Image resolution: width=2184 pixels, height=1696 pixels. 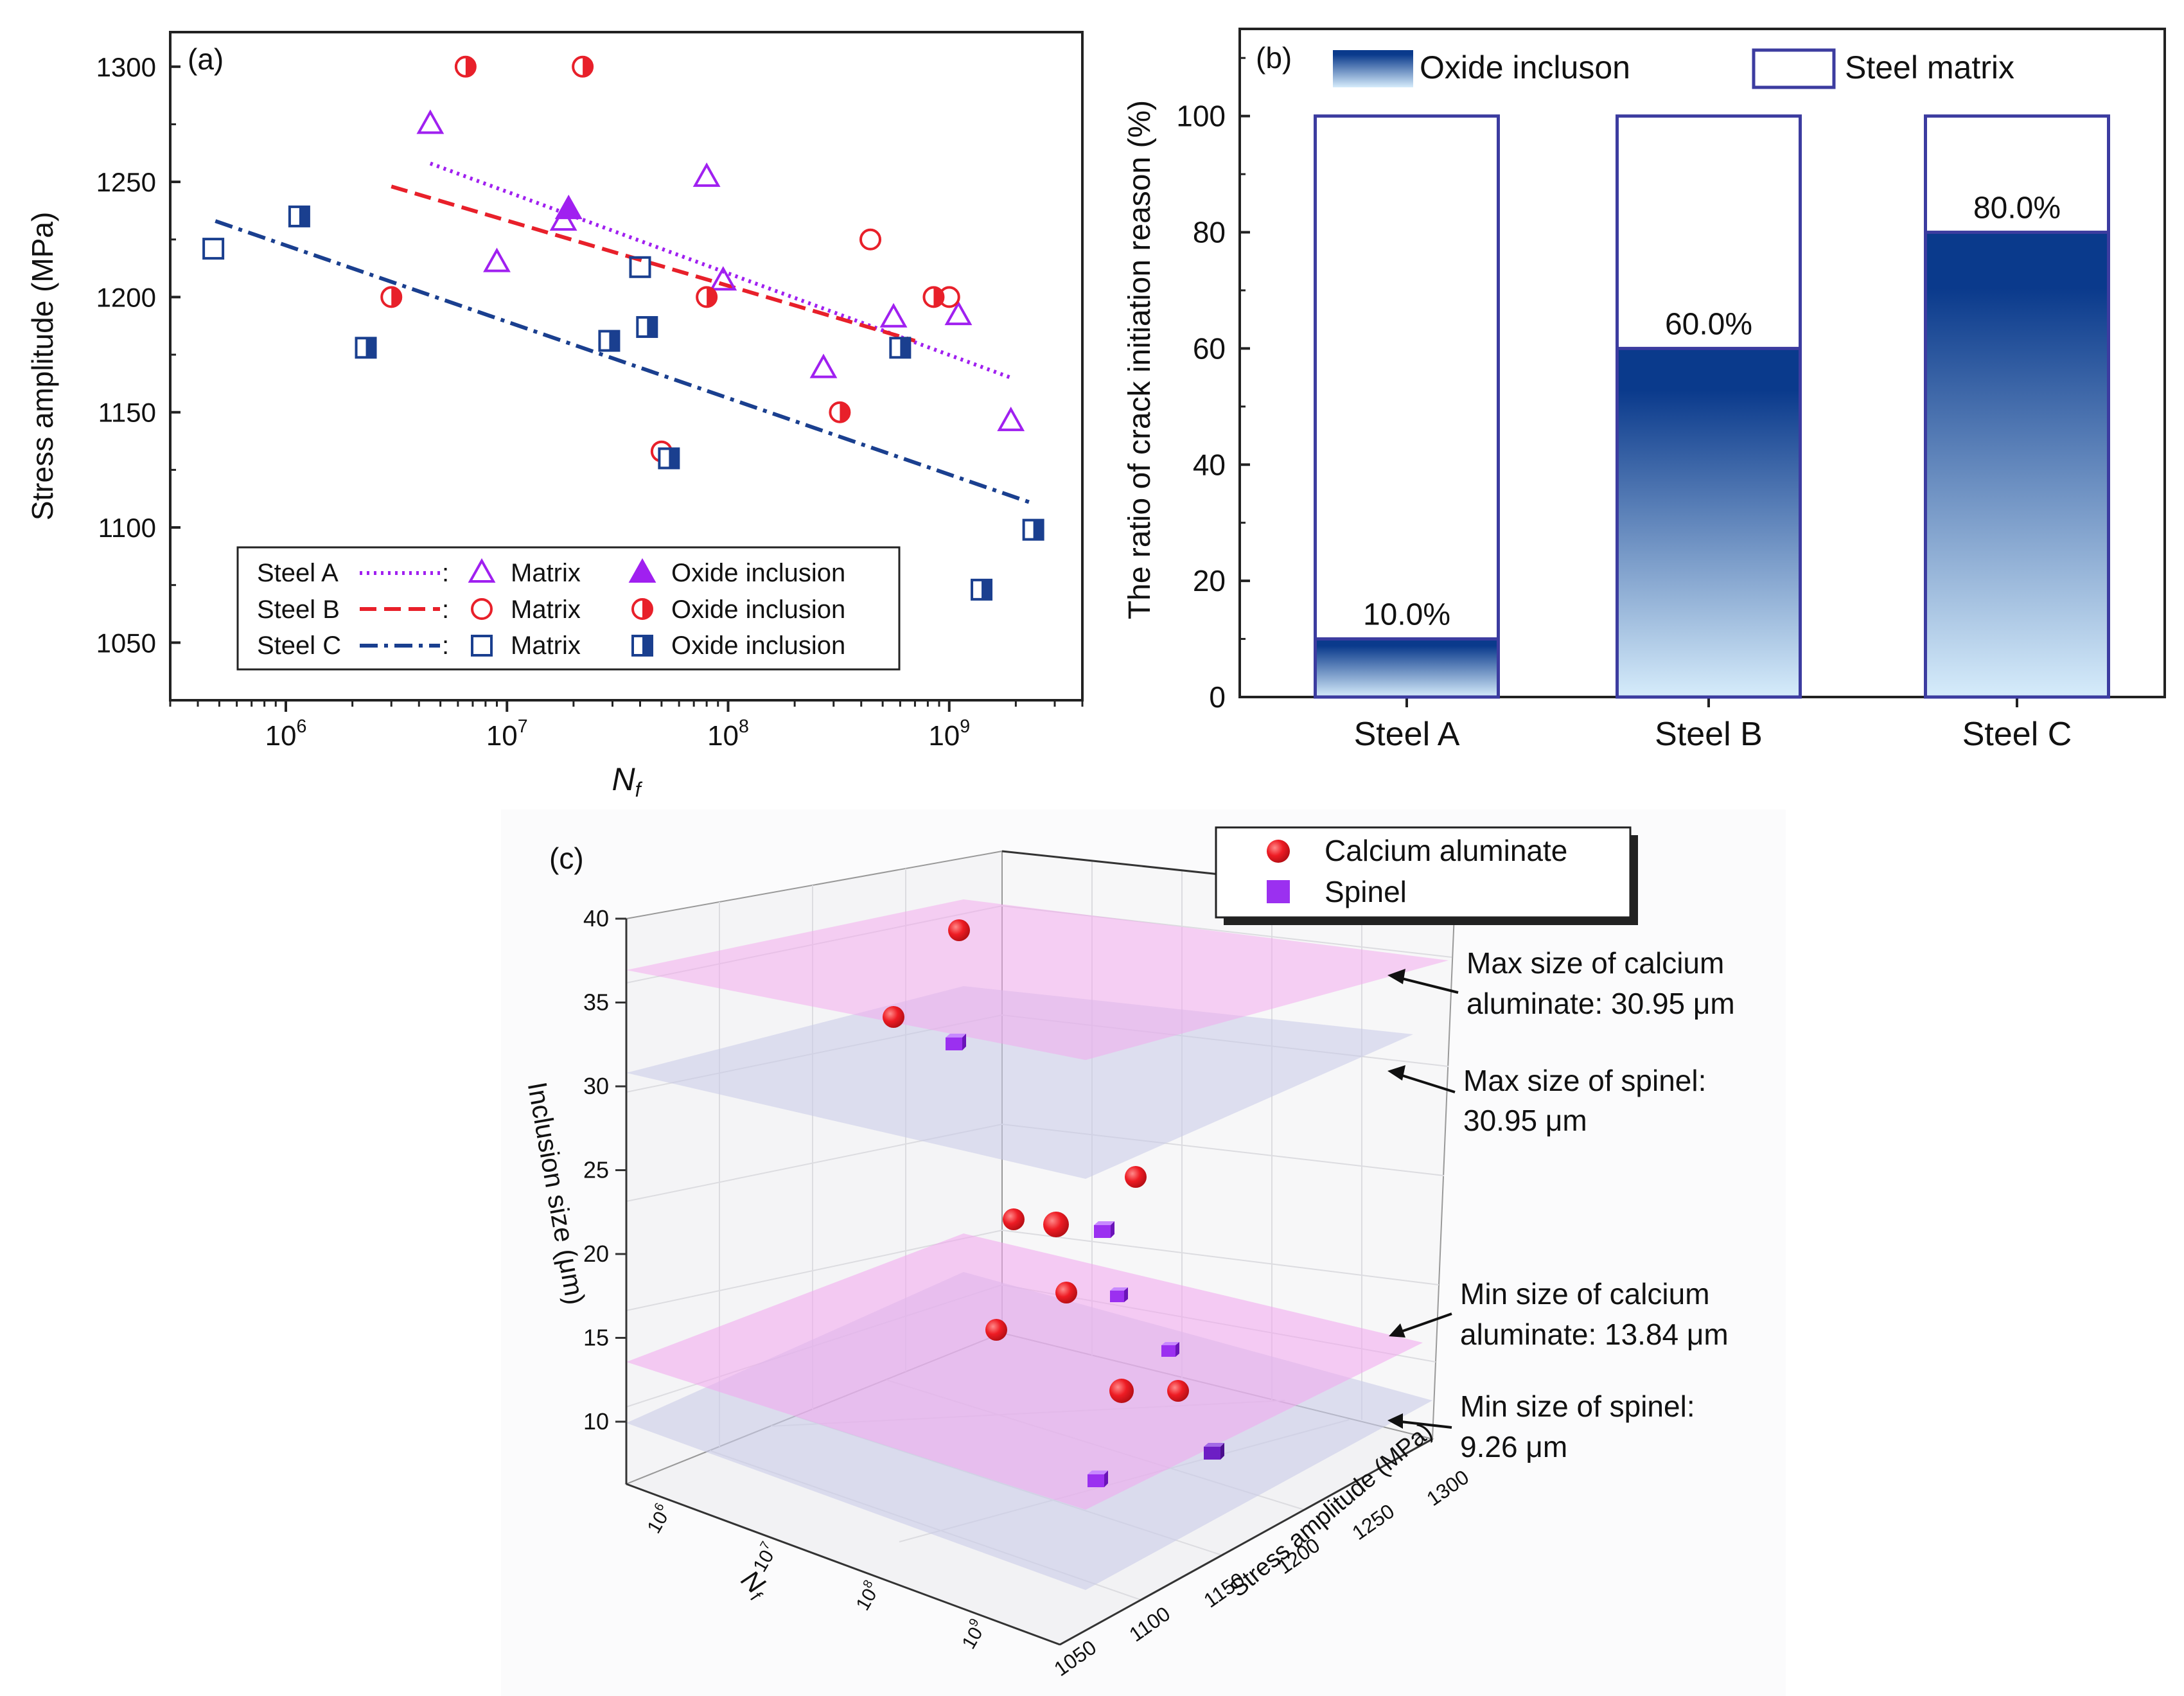 I want to click on legend-swatch-oxide, so click(x=1373, y=68).